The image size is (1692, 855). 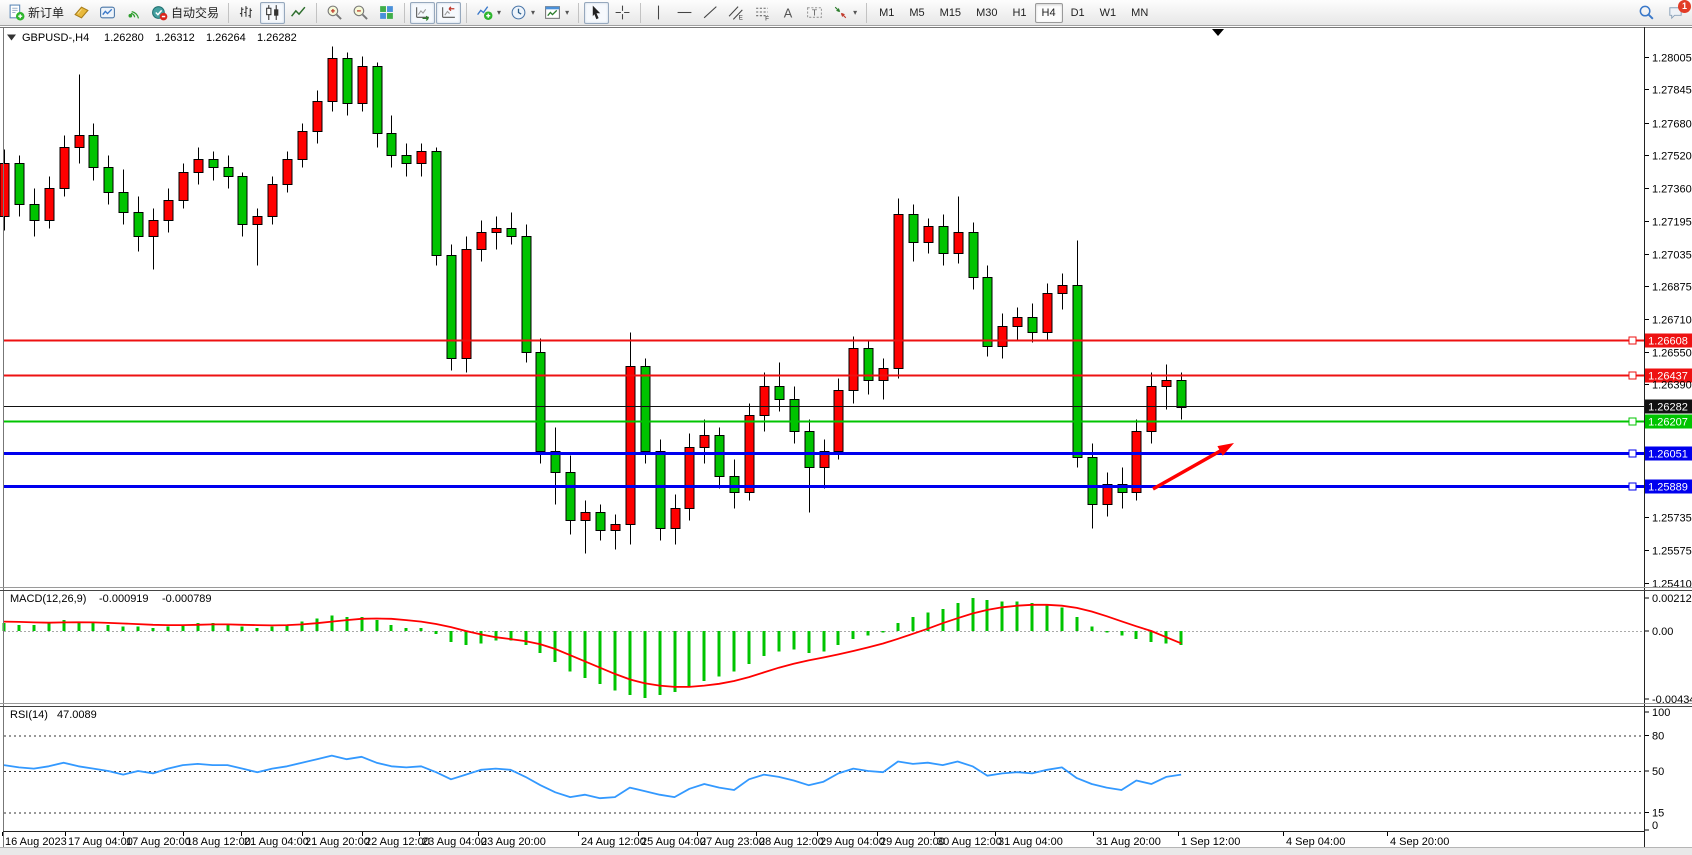 I want to click on button-label: W1, so click(x=1108, y=12).